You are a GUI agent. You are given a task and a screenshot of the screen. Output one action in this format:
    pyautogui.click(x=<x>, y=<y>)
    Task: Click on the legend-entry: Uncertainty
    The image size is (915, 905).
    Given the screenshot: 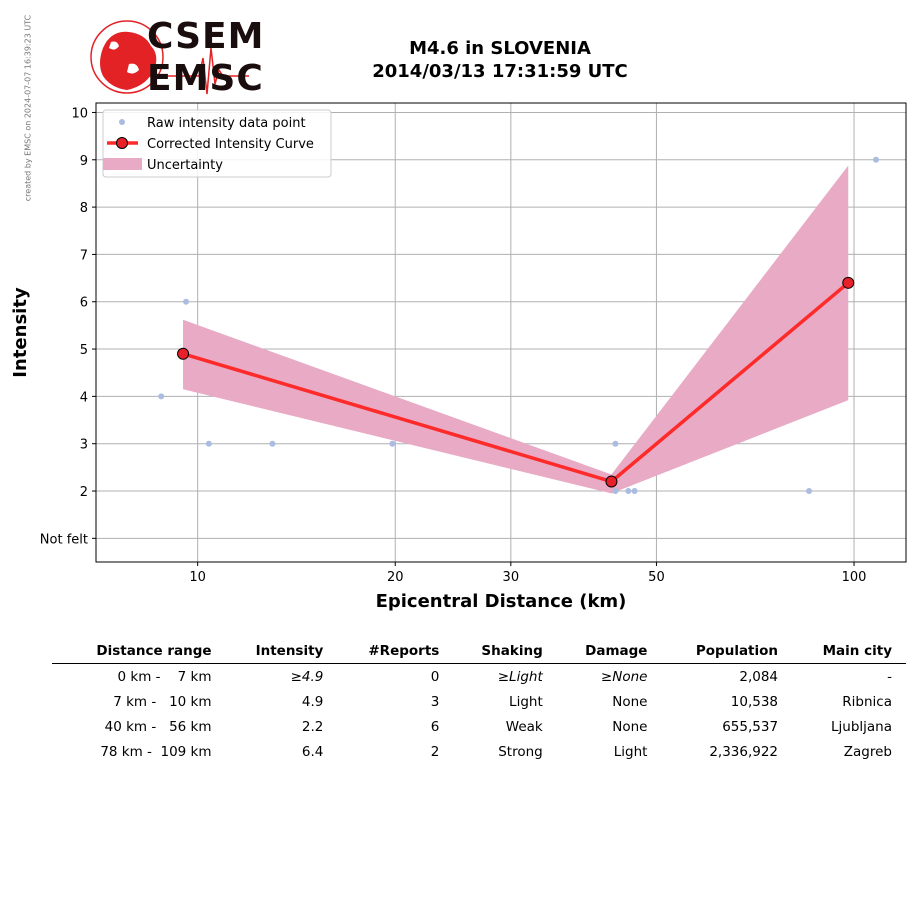 What is the action you would take?
    pyautogui.click(x=185, y=165)
    